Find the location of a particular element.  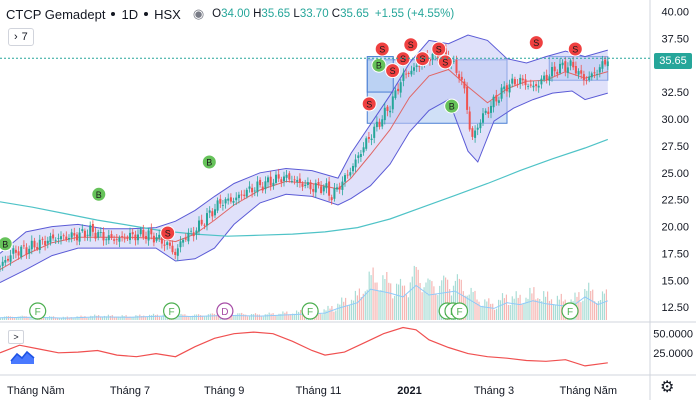

eye-icon: ◉ is located at coordinates (198, 13).